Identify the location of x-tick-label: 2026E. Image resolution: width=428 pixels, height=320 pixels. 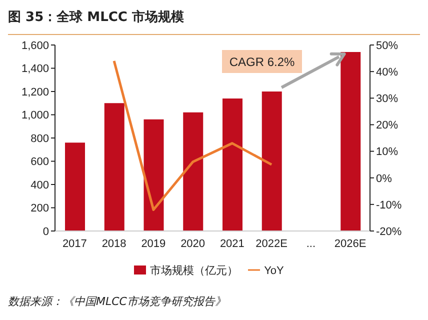
(350, 244).